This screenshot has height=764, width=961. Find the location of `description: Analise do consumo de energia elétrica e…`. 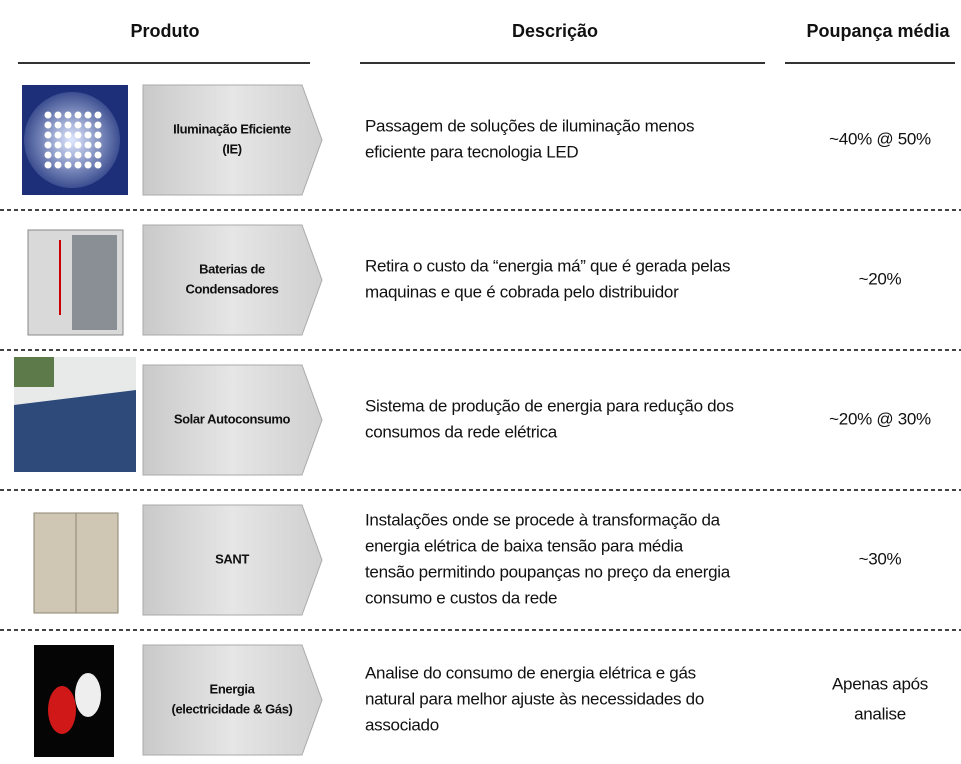

description: Analise do consumo de energia elétrica e… is located at coordinates (530, 672).